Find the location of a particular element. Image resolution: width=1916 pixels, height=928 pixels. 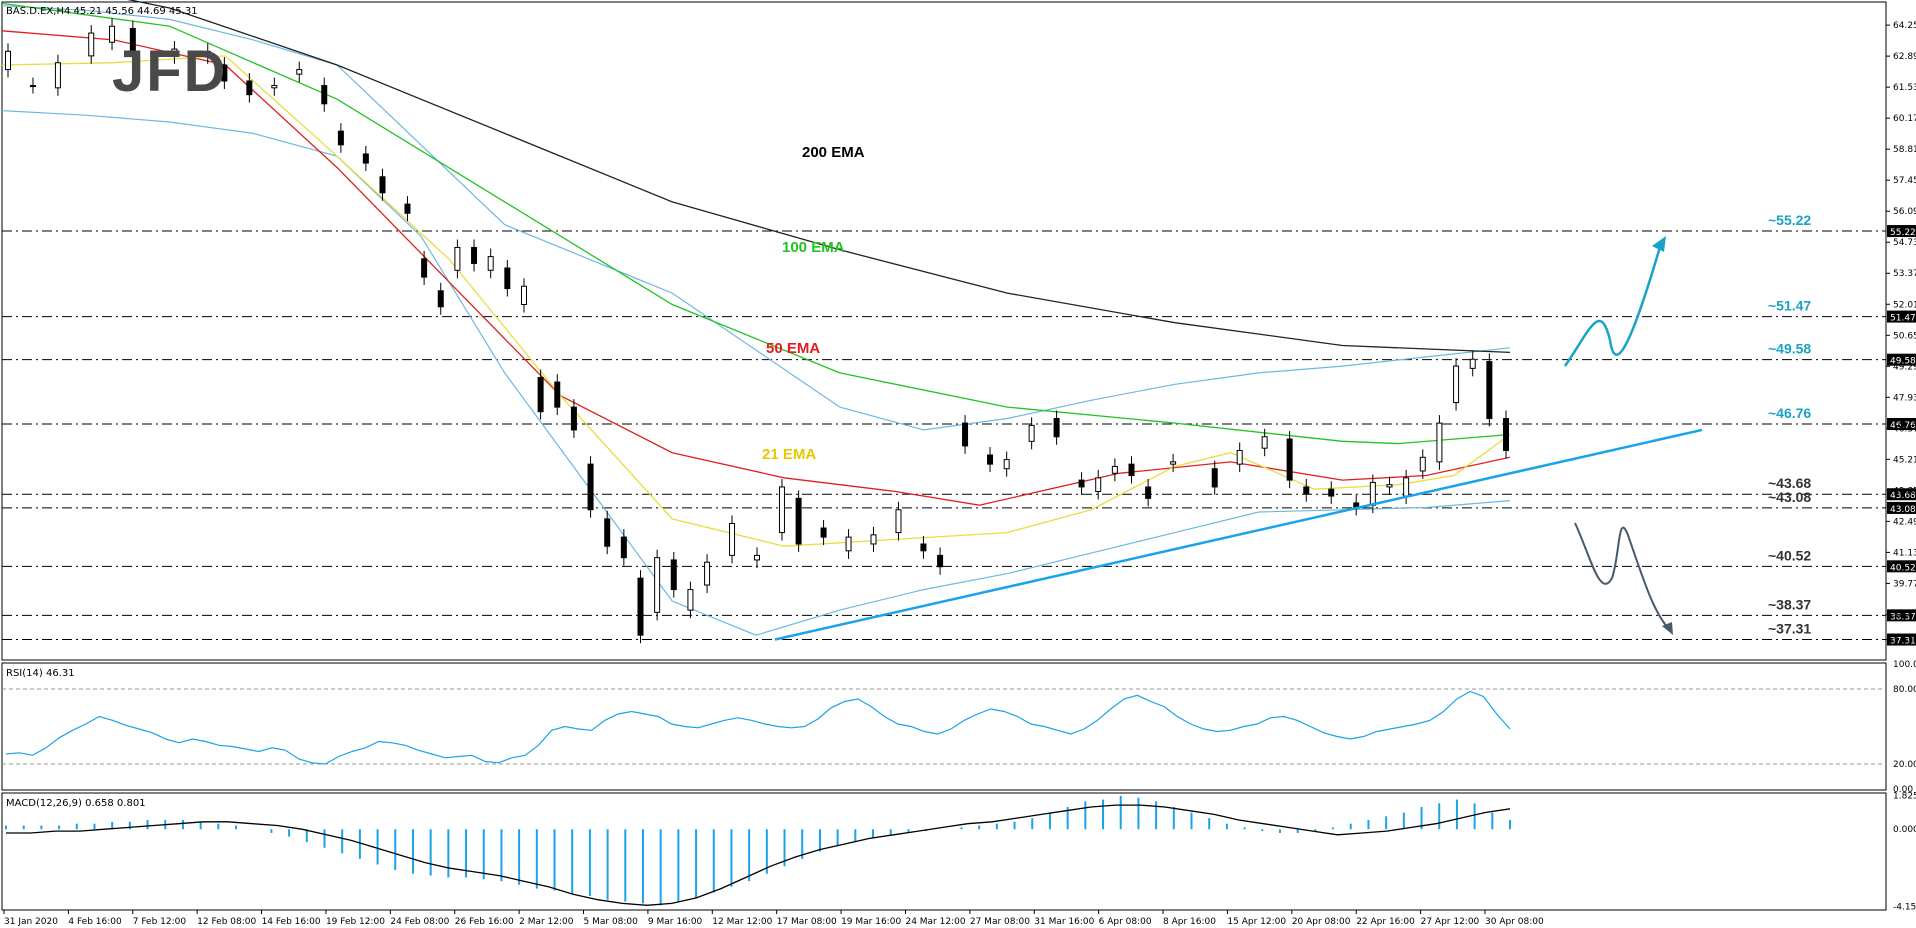

x-tick-label: 12 Mar 12:00 is located at coordinates (742, 922).